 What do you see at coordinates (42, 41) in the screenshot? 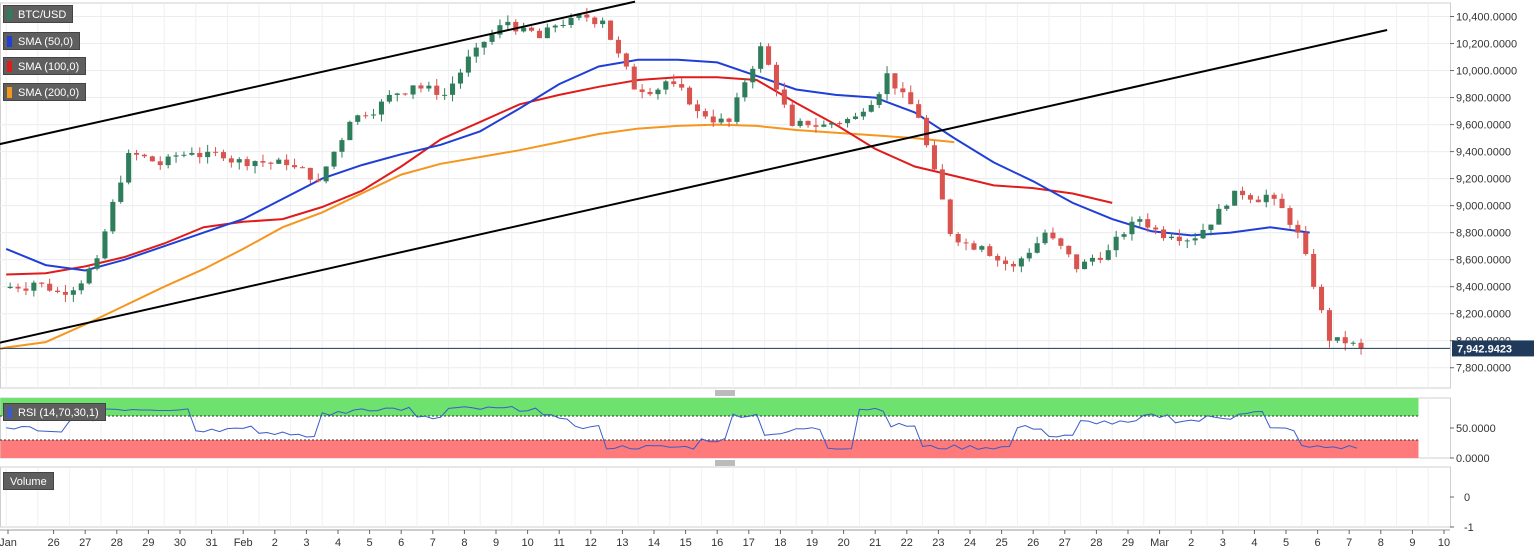
I see `sma50-legend: SMA (50,0)` at bounding box center [42, 41].